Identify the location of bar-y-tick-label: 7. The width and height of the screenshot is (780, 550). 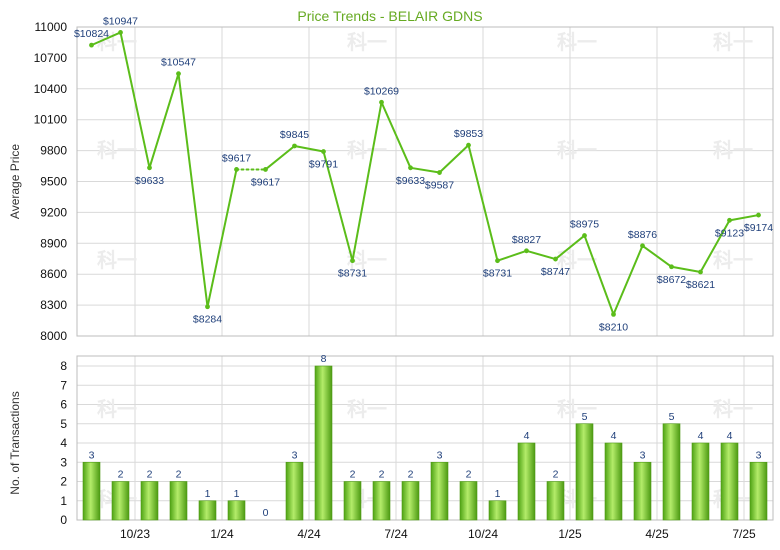
(63, 385).